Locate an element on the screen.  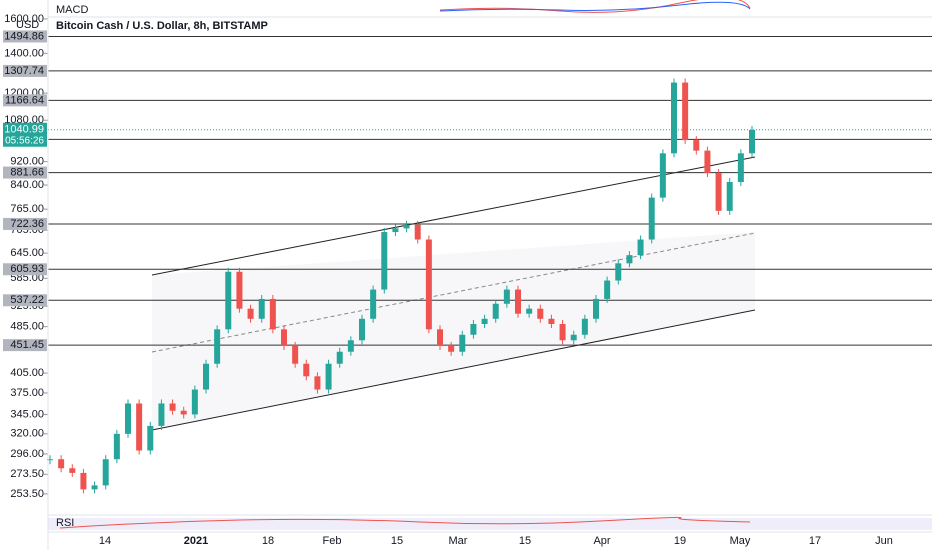
level-label: 1166.64 is located at coordinates (24, 100).